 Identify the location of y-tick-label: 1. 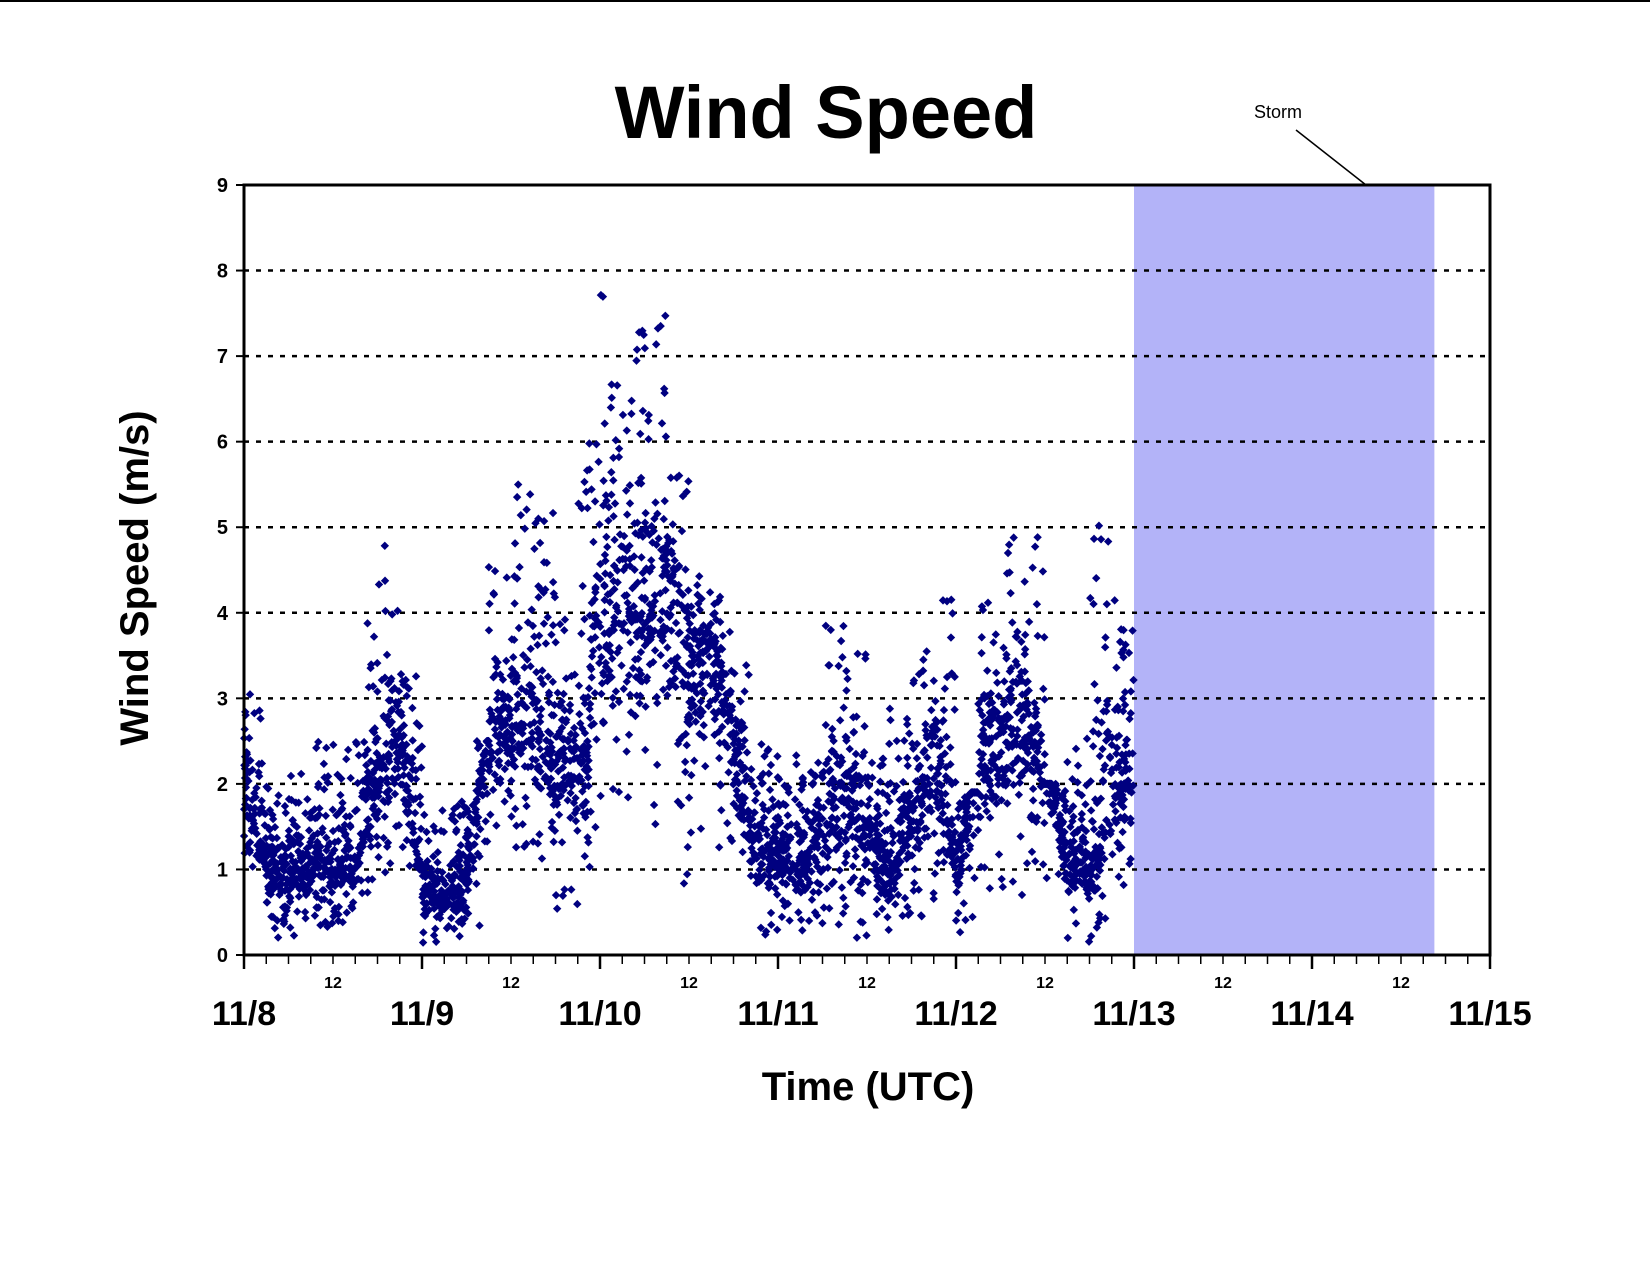
(222, 870).